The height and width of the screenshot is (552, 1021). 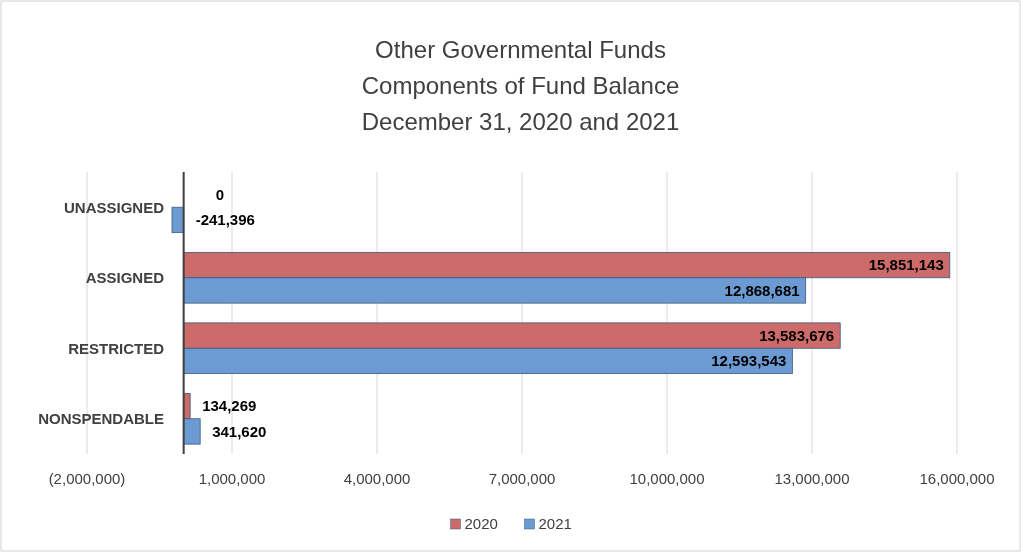 I want to click on legend-label: 2021, so click(x=555, y=524).